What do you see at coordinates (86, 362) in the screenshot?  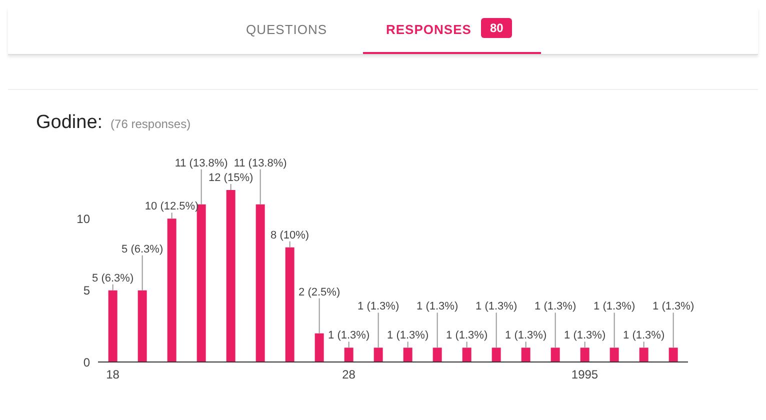 I see `y-tick-label: 0` at bounding box center [86, 362].